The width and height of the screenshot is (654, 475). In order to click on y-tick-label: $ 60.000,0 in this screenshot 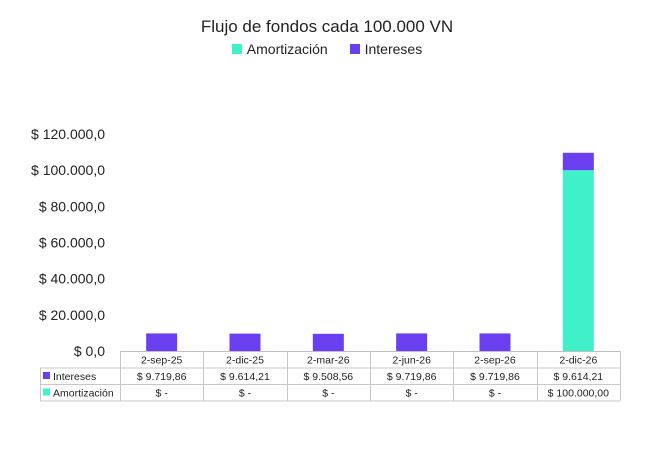, I will do `click(72, 243)`.